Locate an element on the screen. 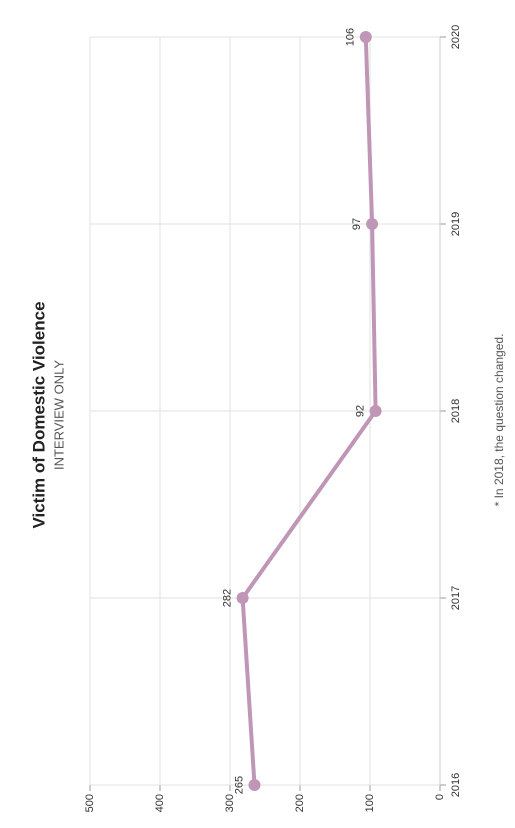 Image resolution: width=515 pixels, height=828 pixels. footnote: * In 2018, the question changed. is located at coordinates (499, 420).